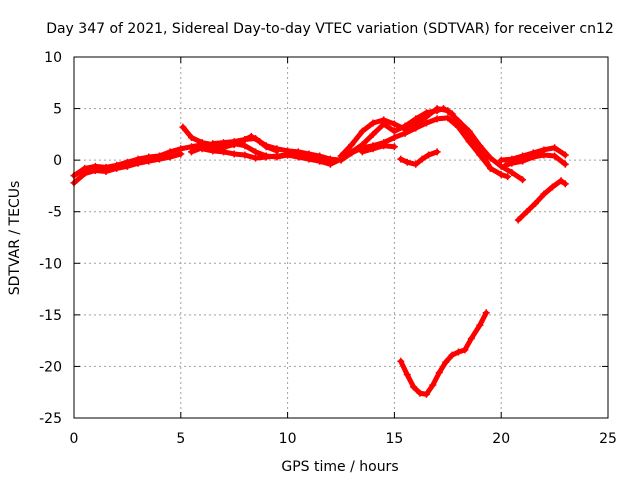  What do you see at coordinates (15, 238) in the screenshot?
I see `y-axis-label: SDTVAR / TECUs` at bounding box center [15, 238].